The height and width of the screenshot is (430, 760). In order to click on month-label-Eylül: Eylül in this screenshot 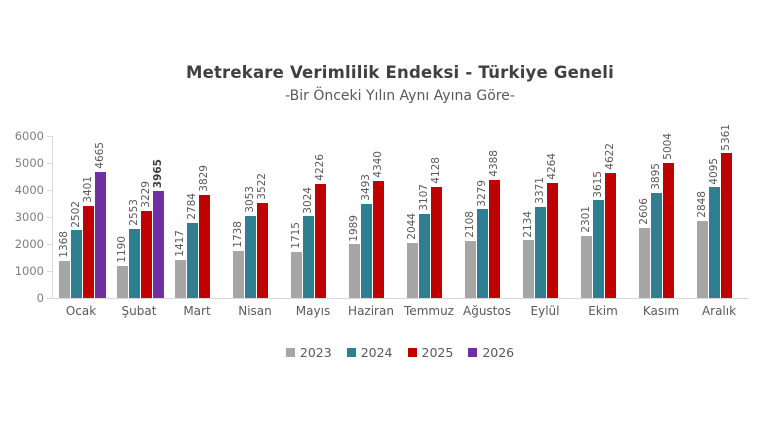, I will do `click(545, 311)`.